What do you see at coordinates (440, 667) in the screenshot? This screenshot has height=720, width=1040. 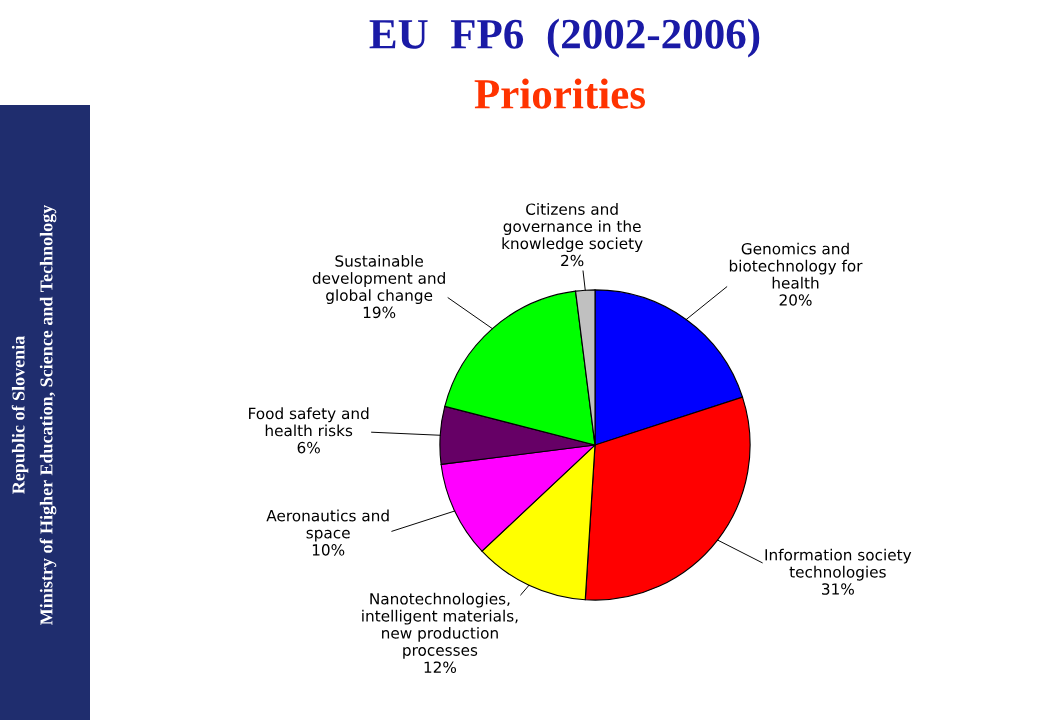 I see `data-label: 12%` at bounding box center [440, 667].